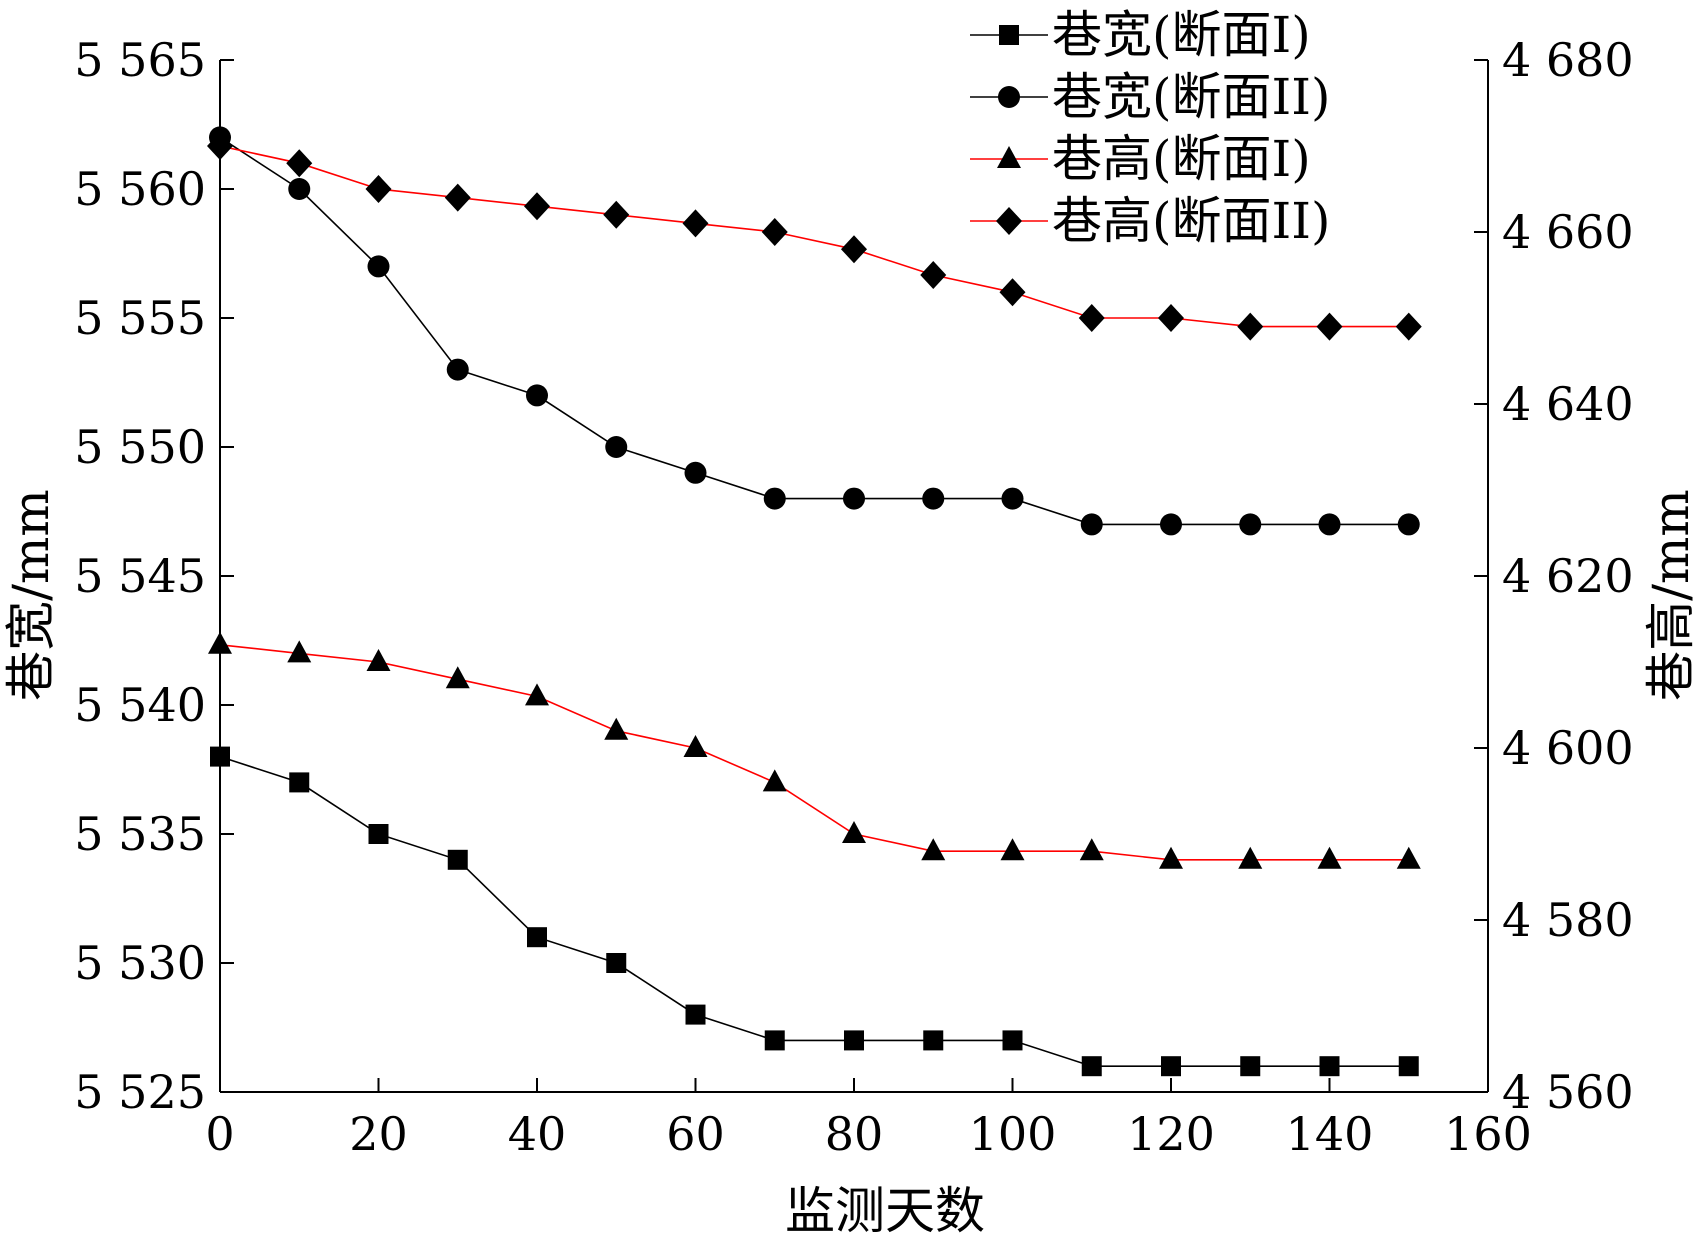  I want to click on y-left-tick-label: 5 565, so click(140, 60).